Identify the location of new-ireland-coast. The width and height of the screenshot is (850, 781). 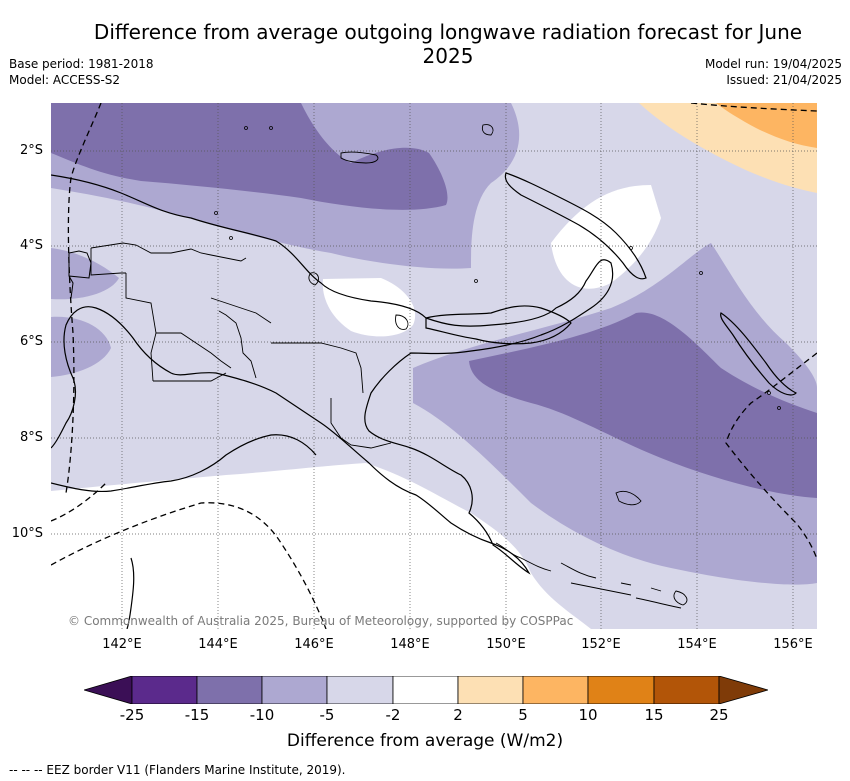
(575, 226).